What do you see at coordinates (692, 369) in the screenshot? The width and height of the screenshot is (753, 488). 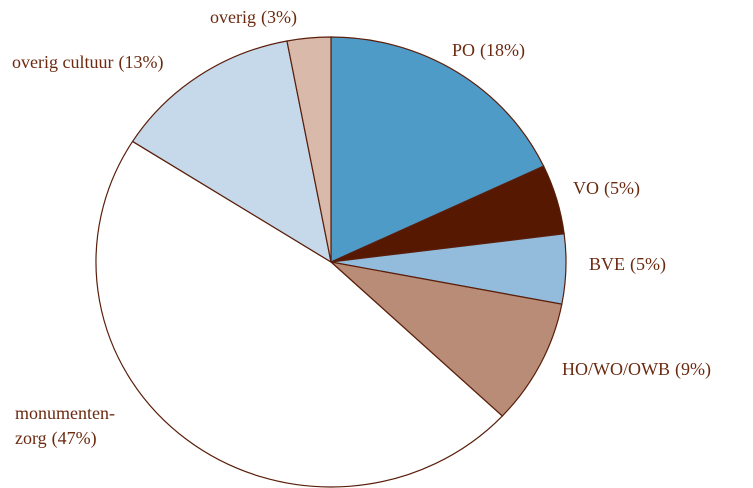 I see `value-label: (9%)` at bounding box center [692, 369].